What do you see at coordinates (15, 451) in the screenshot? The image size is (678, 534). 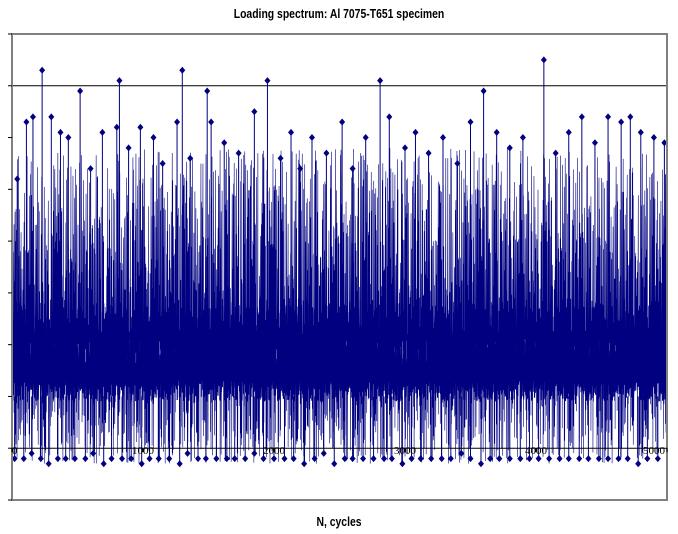 I see `x-tick-label-0: 0` at bounding box center [15, 451].